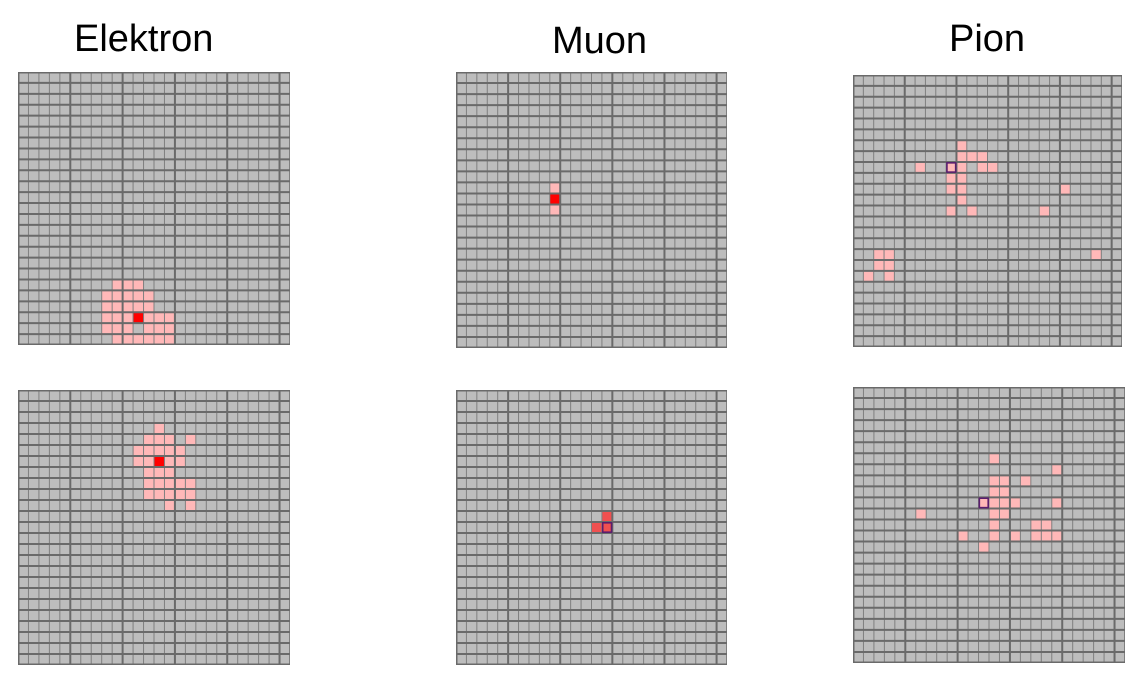 This screenshot has height=678, width=1136. I want to click on pion-event-1-grid, so click(987, 211).